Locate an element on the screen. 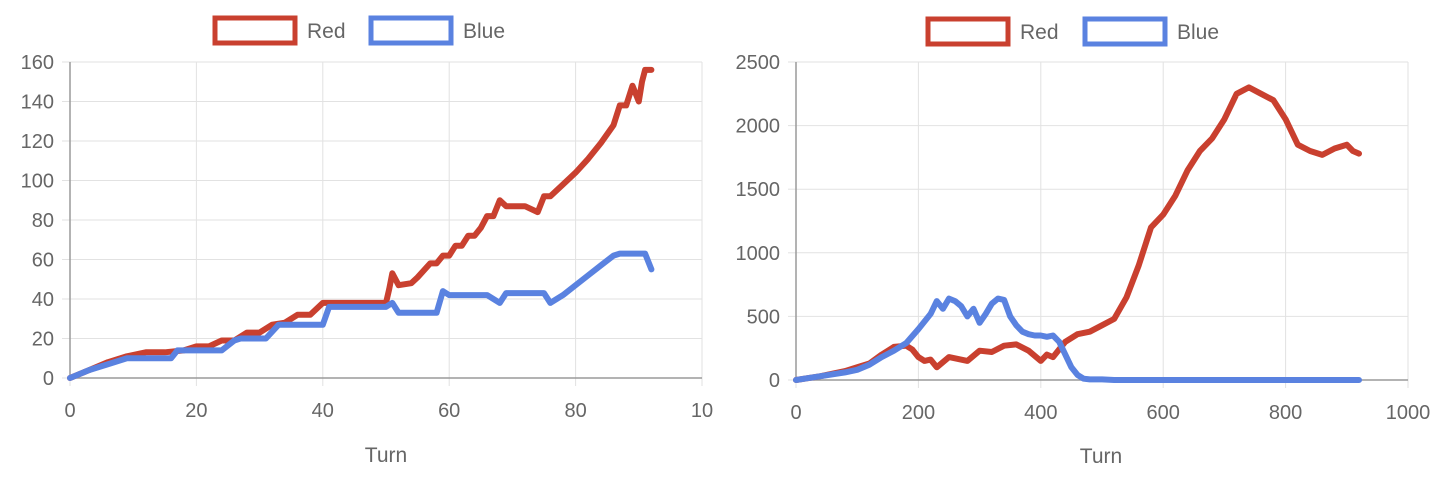 The height and width of the screenshot is (492, 1445). y-tick-label: 40 is located at coordinates (43, 300).